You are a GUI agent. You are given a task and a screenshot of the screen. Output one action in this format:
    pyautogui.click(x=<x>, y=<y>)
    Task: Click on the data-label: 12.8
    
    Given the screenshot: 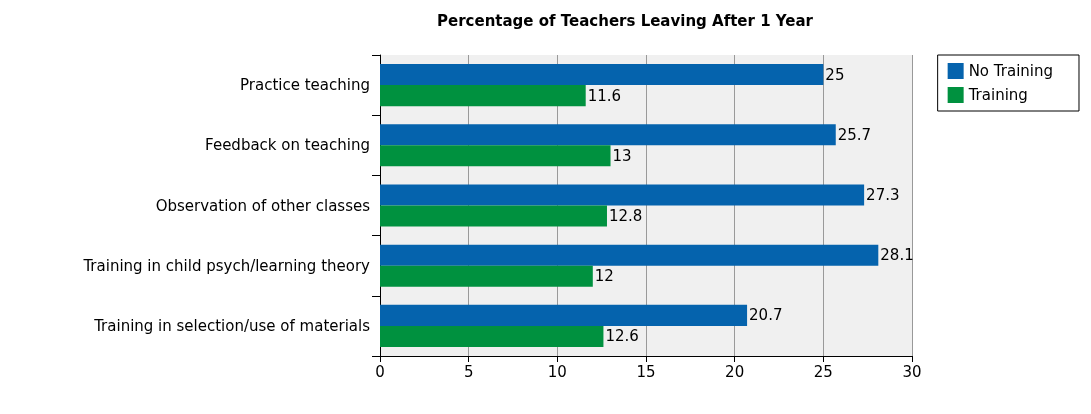 What is the action you would take?
    pyautogui.click(x=625, y=216)
    